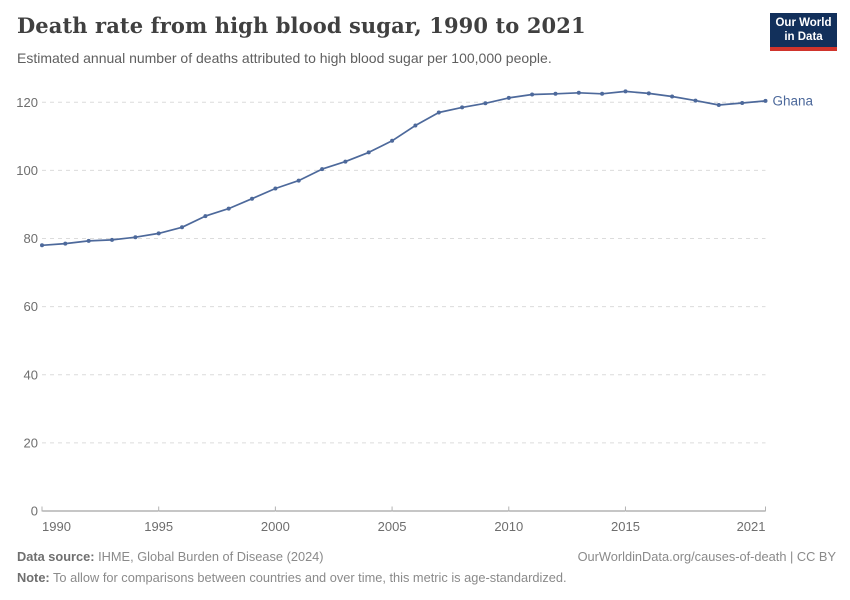 The height and width of the screenshot is (600, 850). Describe the element at coordinates (209, 556) in the screenshot. I see `data-source-text: IHME, Global Burden of Disease (2024)` at that location.